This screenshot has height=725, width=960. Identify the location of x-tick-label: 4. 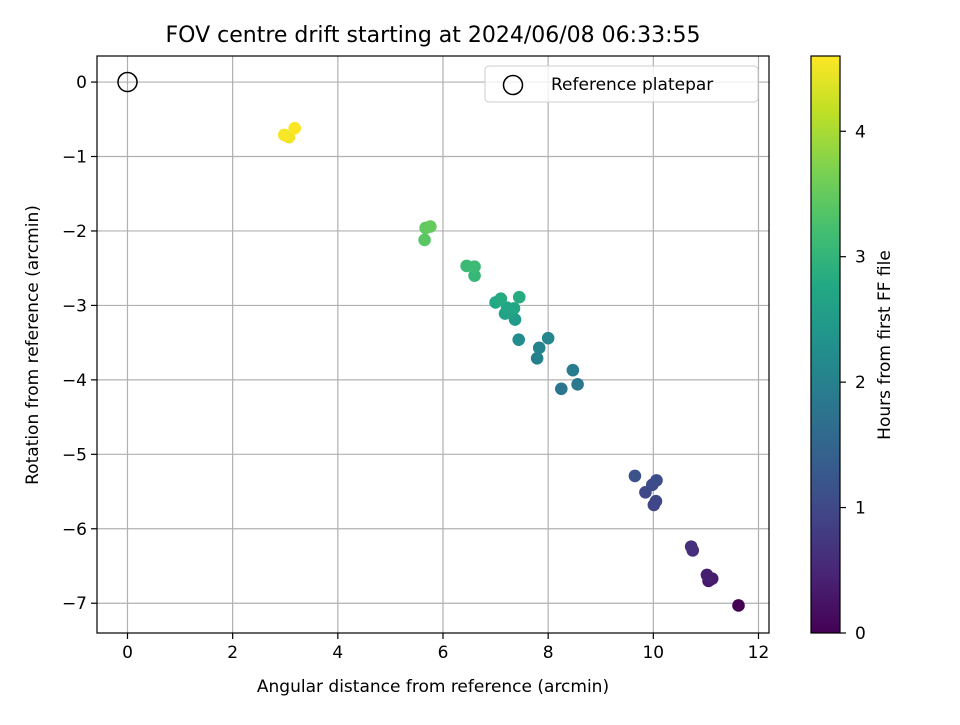
(337, 653).